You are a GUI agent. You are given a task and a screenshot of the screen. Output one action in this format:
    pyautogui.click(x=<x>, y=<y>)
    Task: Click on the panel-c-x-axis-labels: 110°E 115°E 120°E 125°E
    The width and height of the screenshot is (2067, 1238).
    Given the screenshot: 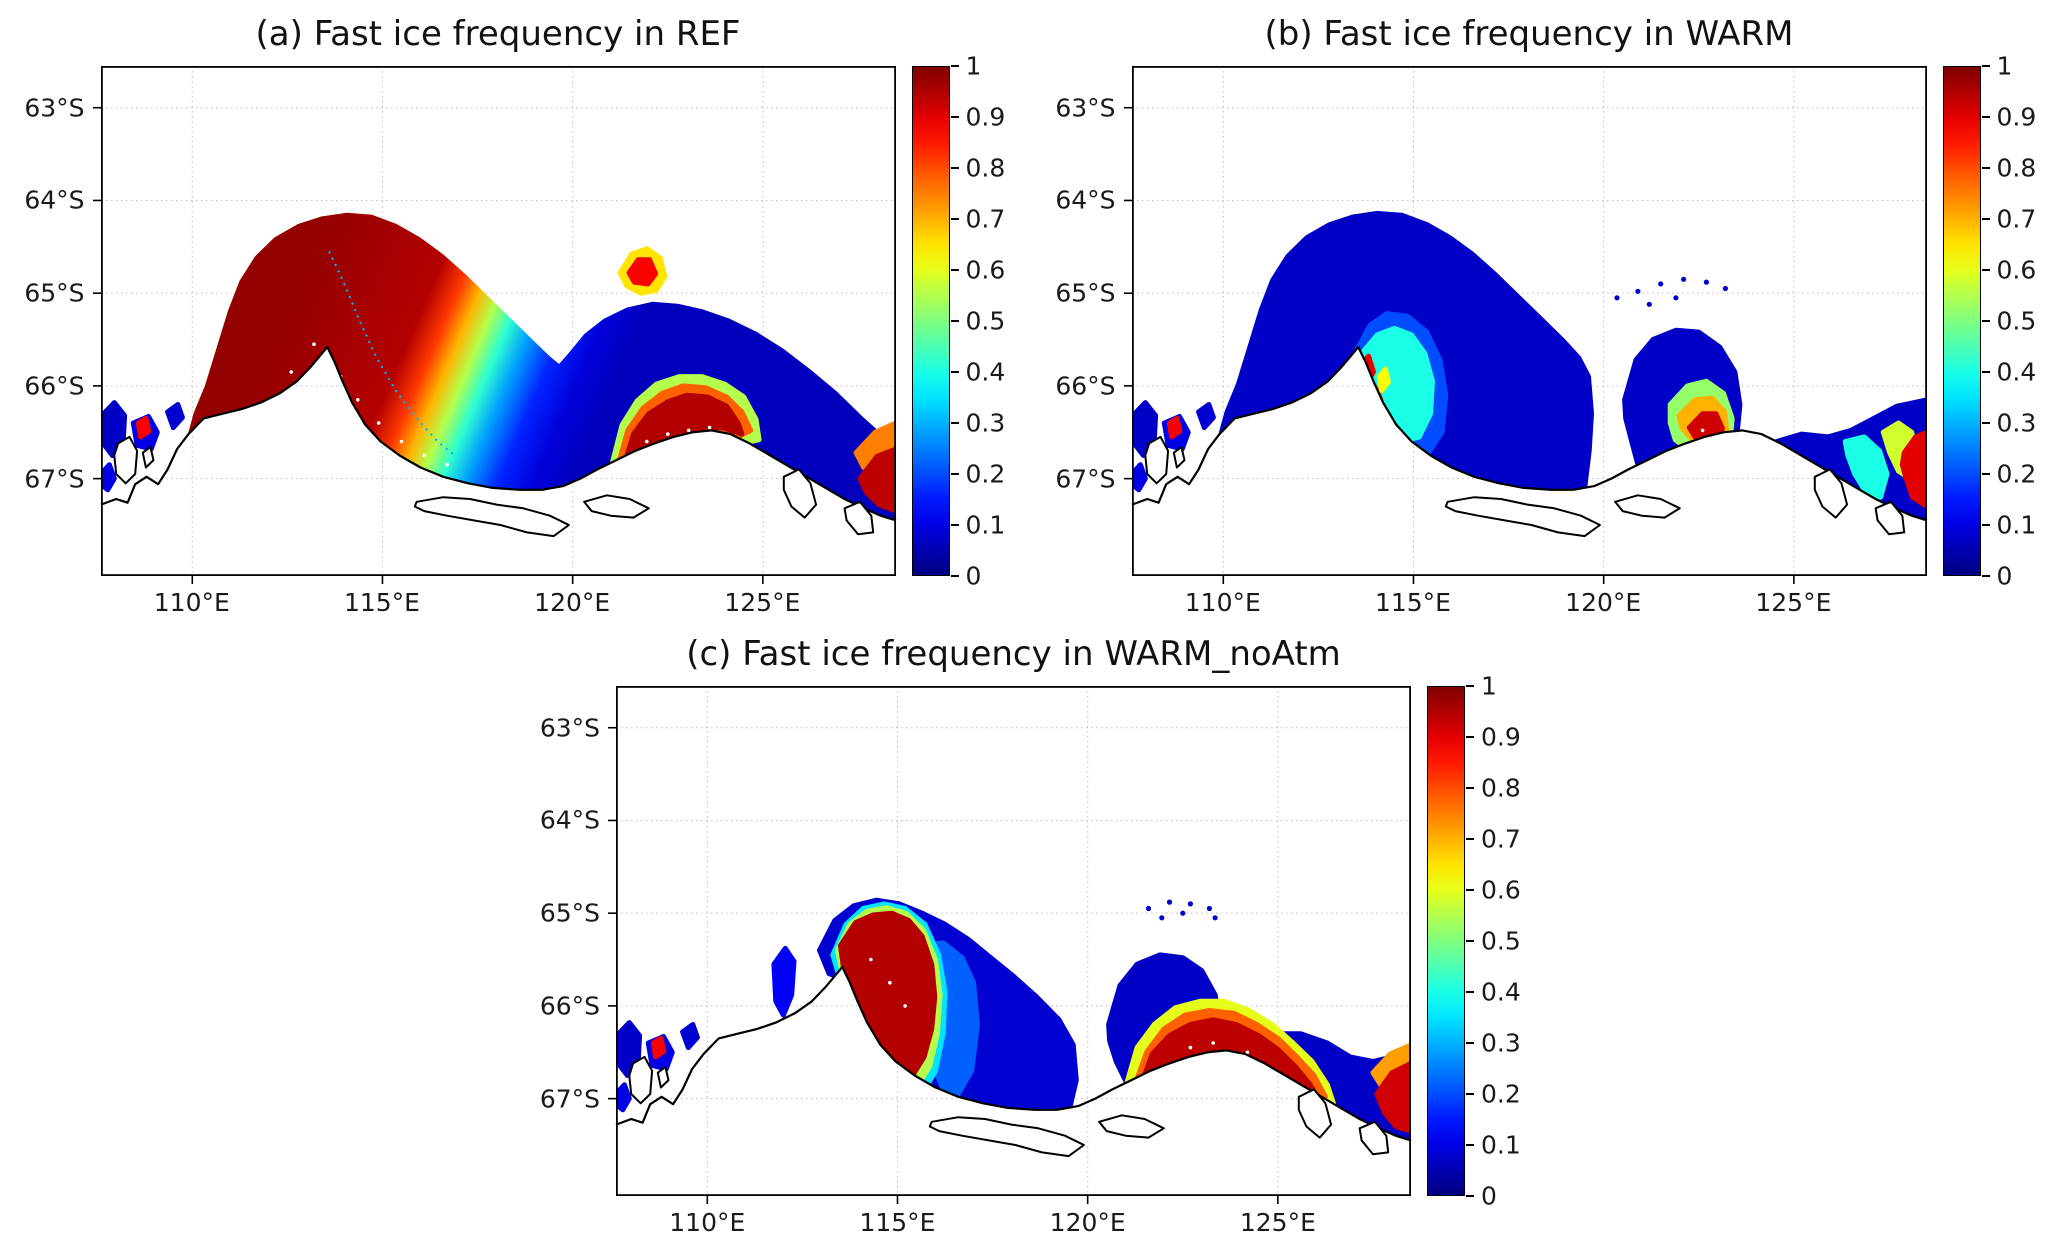 What is the action you would take?
    pyautogui.click(x=1013, y=1217)
    